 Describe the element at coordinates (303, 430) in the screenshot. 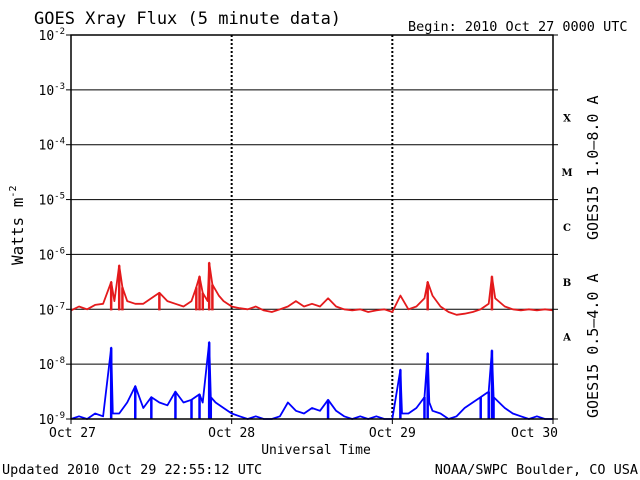

I see `x-tick-labels: Oct 27 Oct 28 Oct 29 Oct 30` at that location.